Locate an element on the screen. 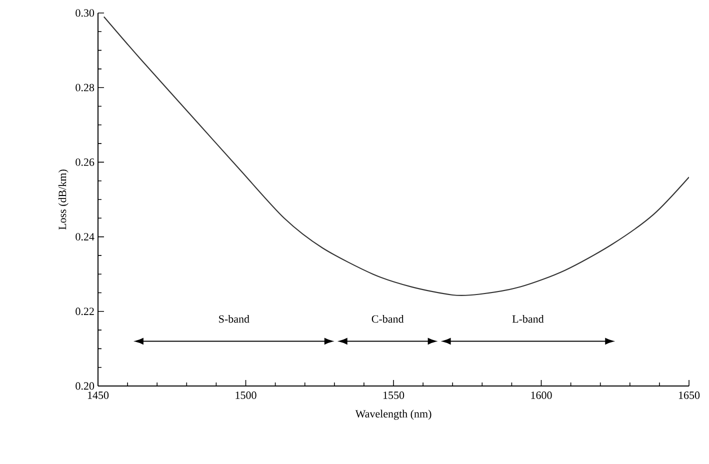 This screenshot has width=709, height=464. y-tick-label: 0.30 is located at coordinates (85, 13).